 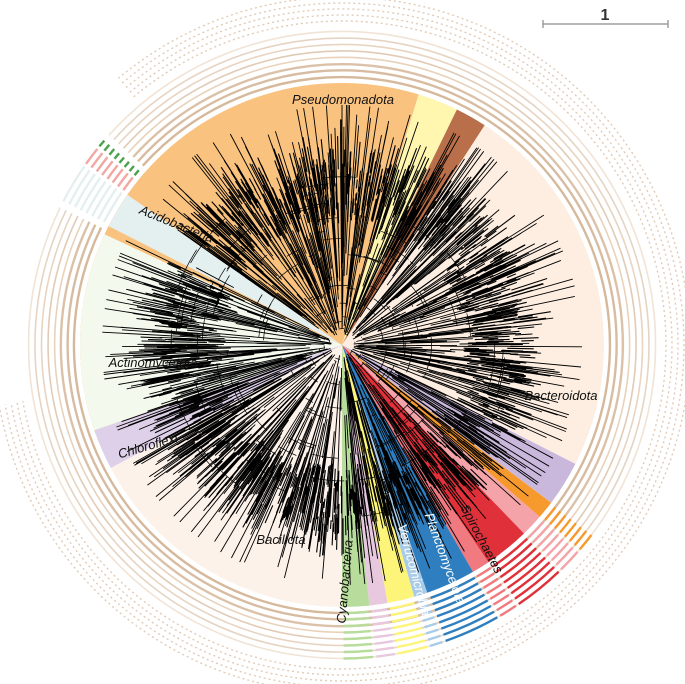 What do you see at coordinates (153, 362) in the screenshot?
I see `clade-label-actinomycetota: Actinomycetota` at bounding box center [153, 362].